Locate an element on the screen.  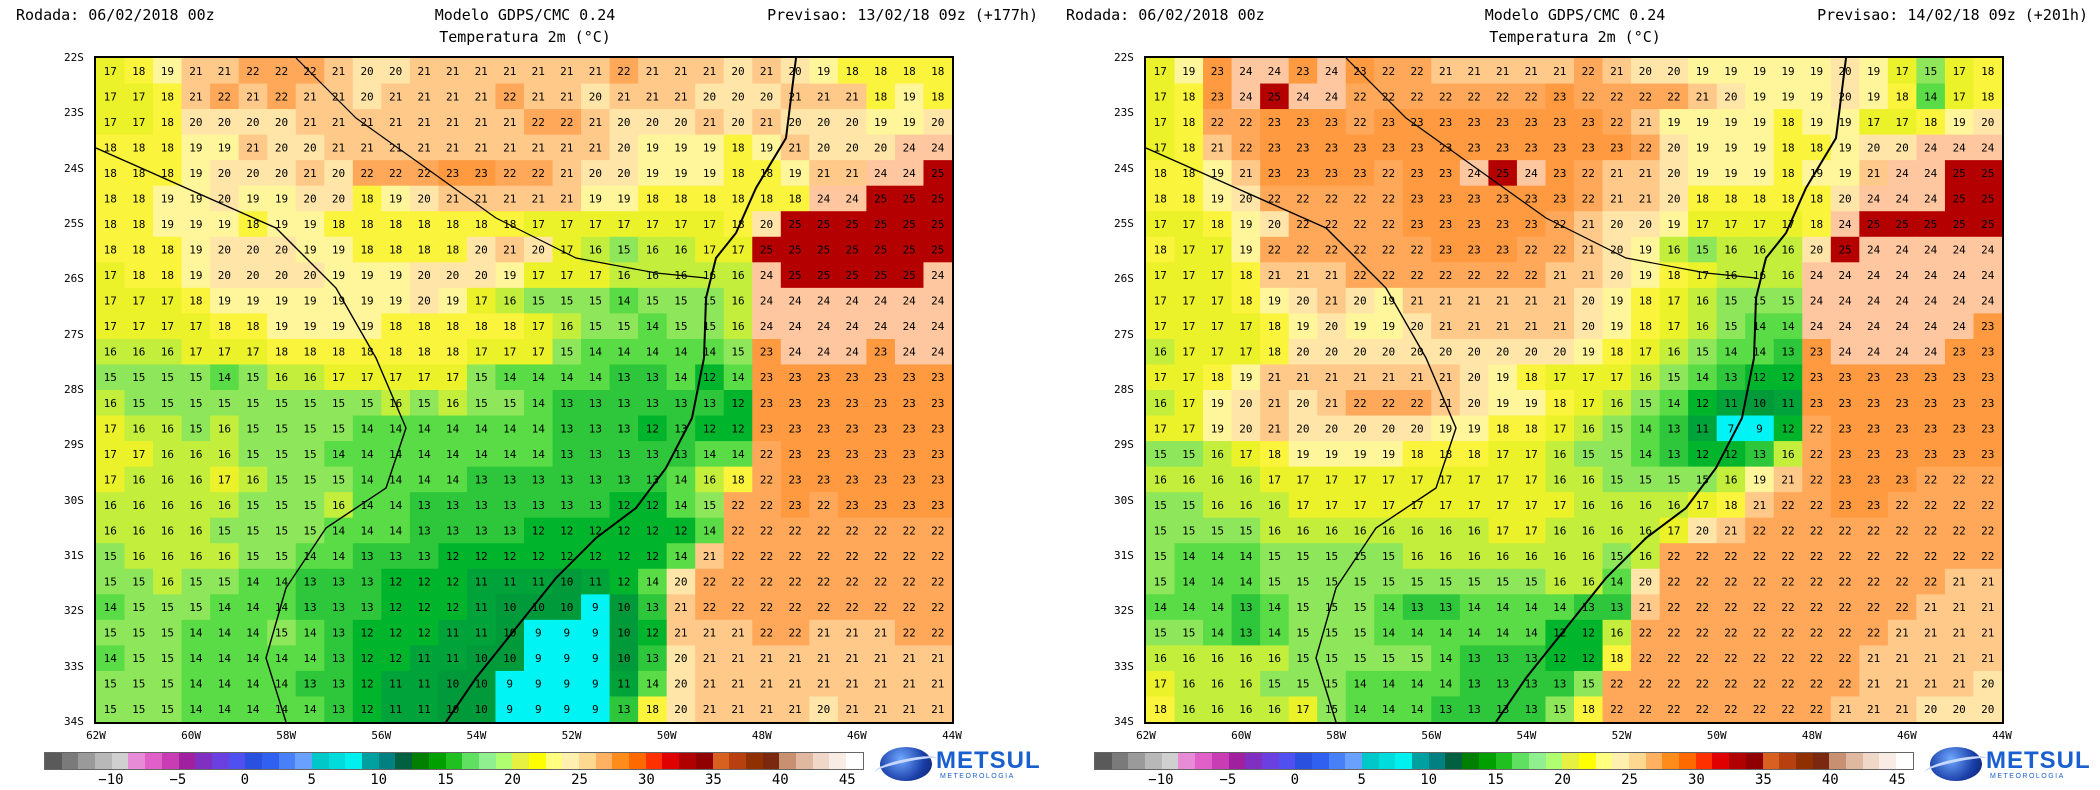
longitude-label: 58W is located at coordinates (1336, 735).